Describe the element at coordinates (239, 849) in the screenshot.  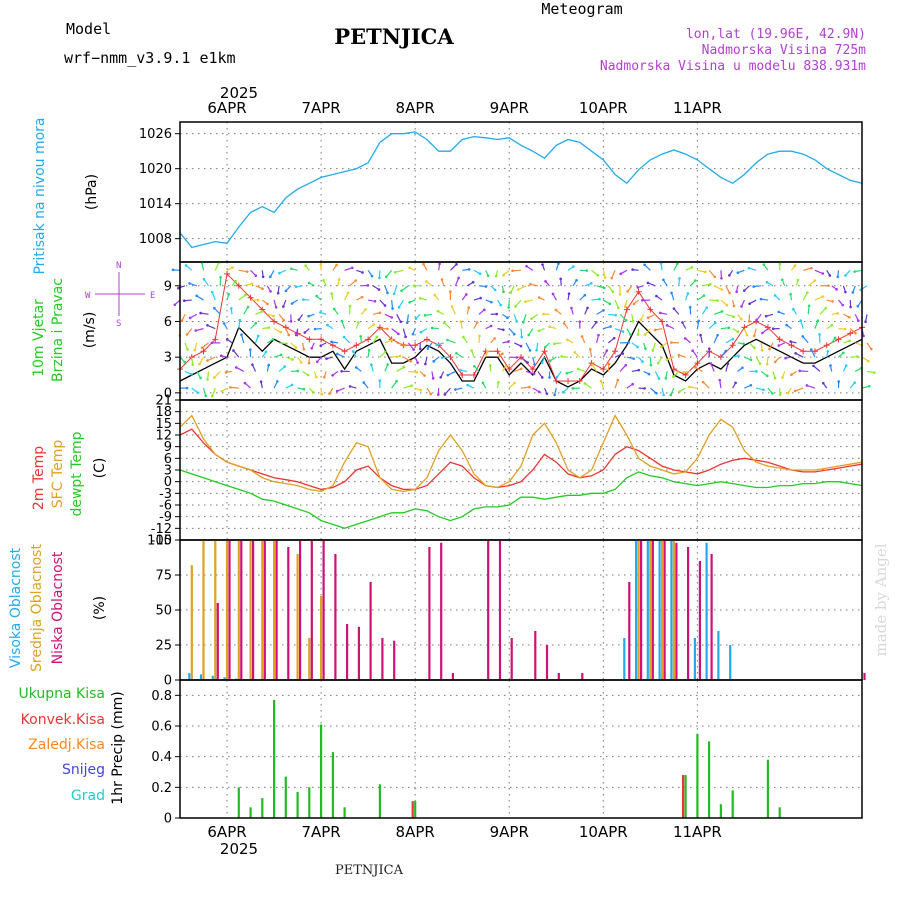
I see `bottom-year-label: 2025` at that location.